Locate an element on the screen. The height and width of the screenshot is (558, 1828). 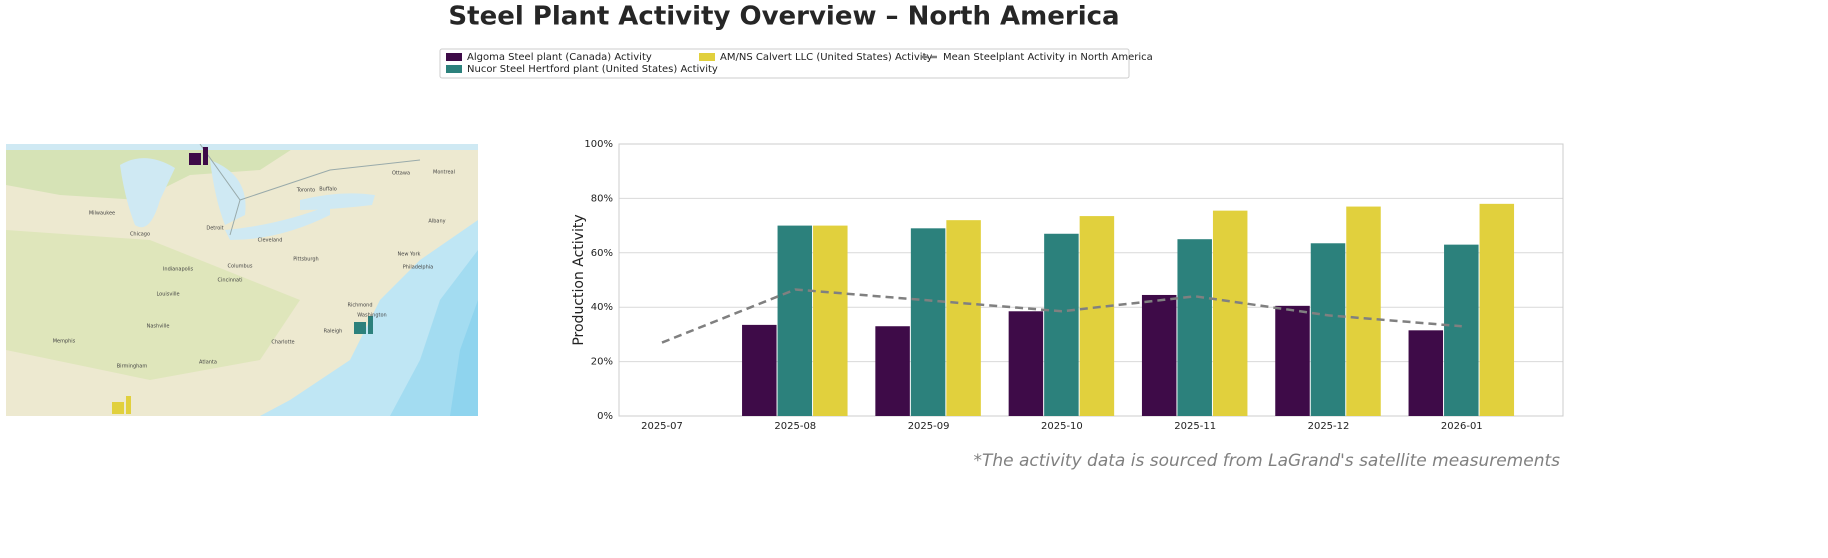
map-label: Richmond is located at coordinates (359, 306).